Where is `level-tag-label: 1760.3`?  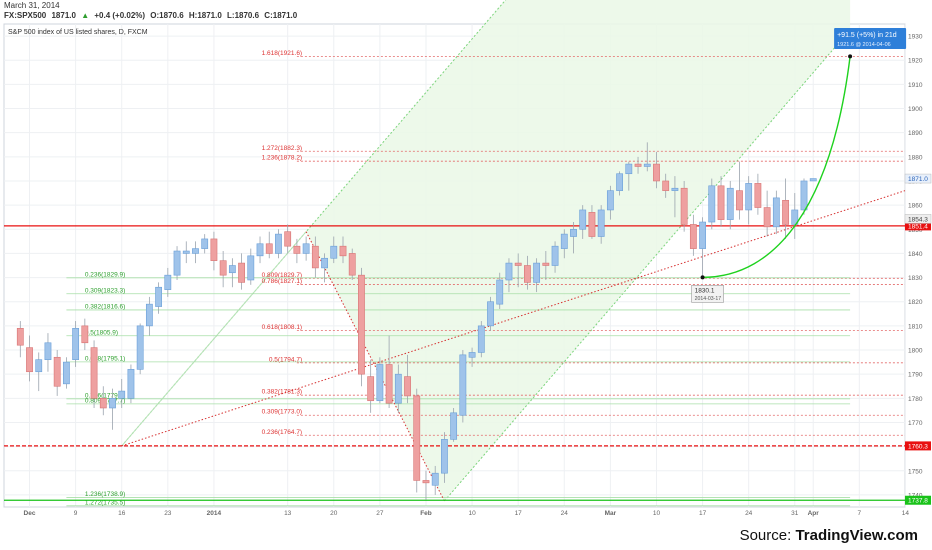 level-tag-label: 1760.3 is located at coordinates (918, 446).